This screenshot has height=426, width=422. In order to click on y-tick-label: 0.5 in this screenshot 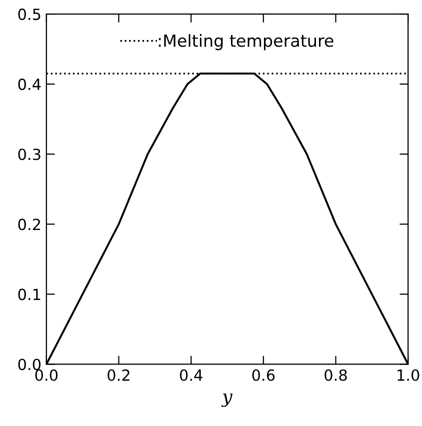, I will do `click(29, 14)`.